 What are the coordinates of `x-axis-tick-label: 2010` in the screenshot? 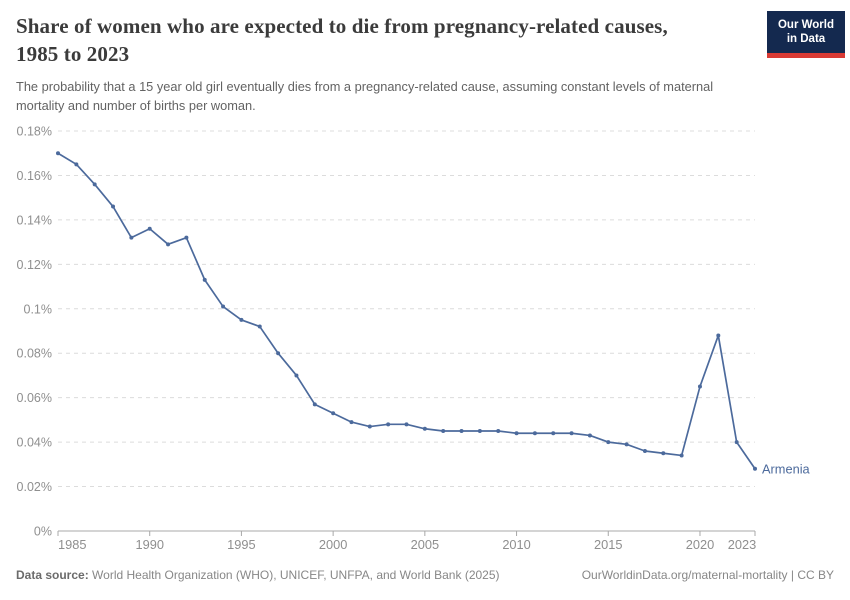 It's located at (516, 544).